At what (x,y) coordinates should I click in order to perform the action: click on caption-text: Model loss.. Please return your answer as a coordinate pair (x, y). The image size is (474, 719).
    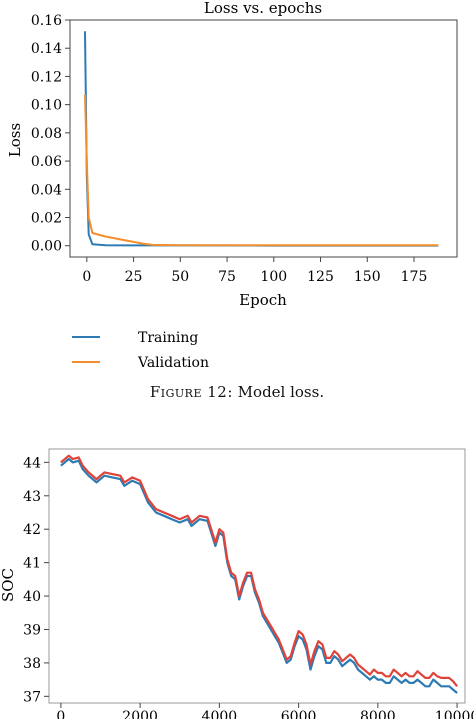
    Looking at the image, I should click on (278, 392).